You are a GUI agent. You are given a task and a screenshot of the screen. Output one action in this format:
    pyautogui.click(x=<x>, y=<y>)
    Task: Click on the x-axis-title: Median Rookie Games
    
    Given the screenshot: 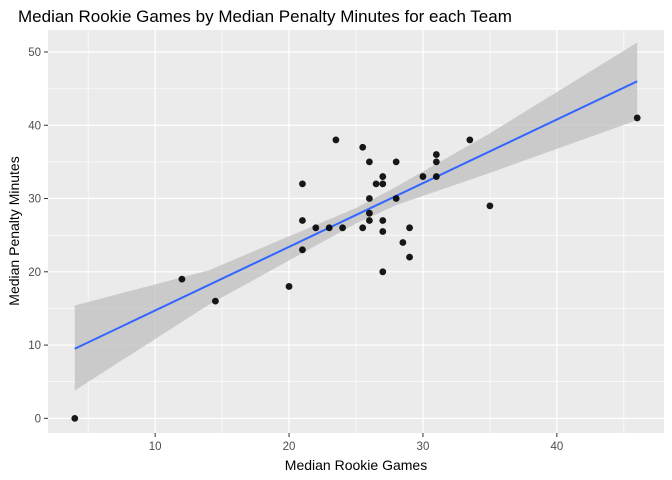 What is the action you would take?
    pyautogui.click(x=356, y=465)
    